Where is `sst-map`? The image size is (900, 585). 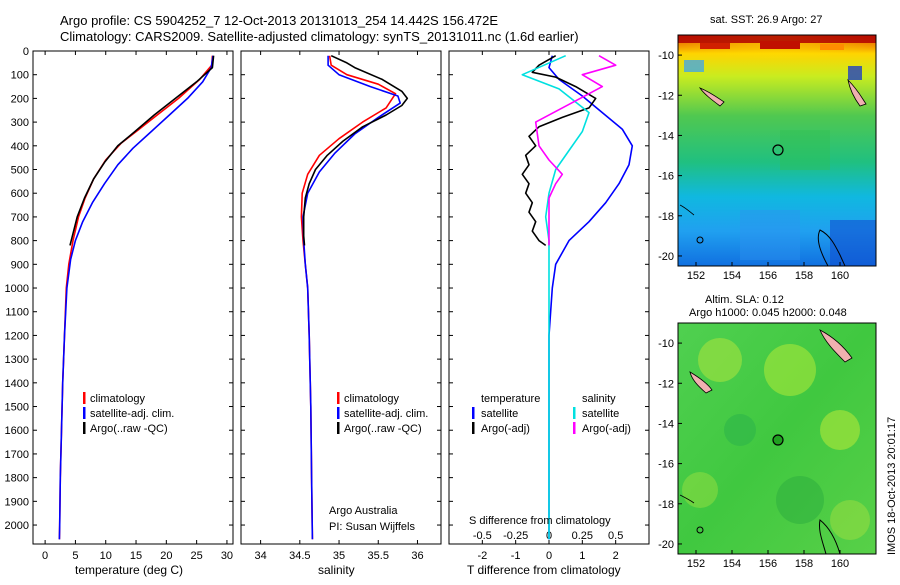
sst-map is located at coordinates (777, 150).